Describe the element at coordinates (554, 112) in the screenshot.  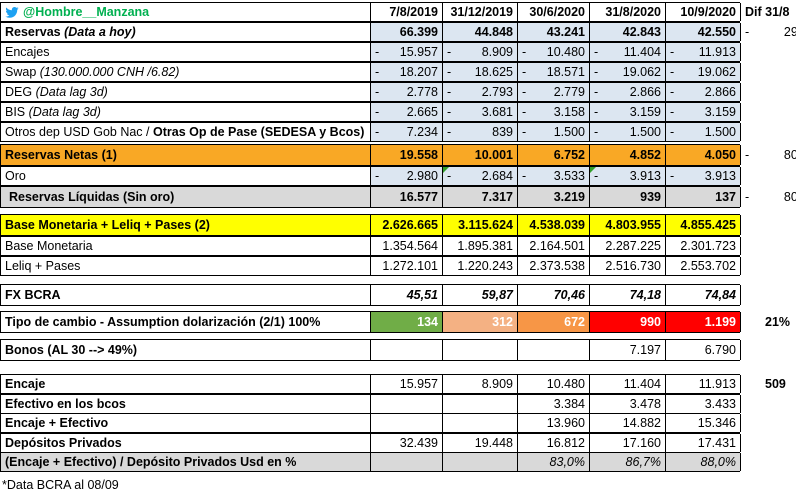
I see `component-value: -3.158` at that location.